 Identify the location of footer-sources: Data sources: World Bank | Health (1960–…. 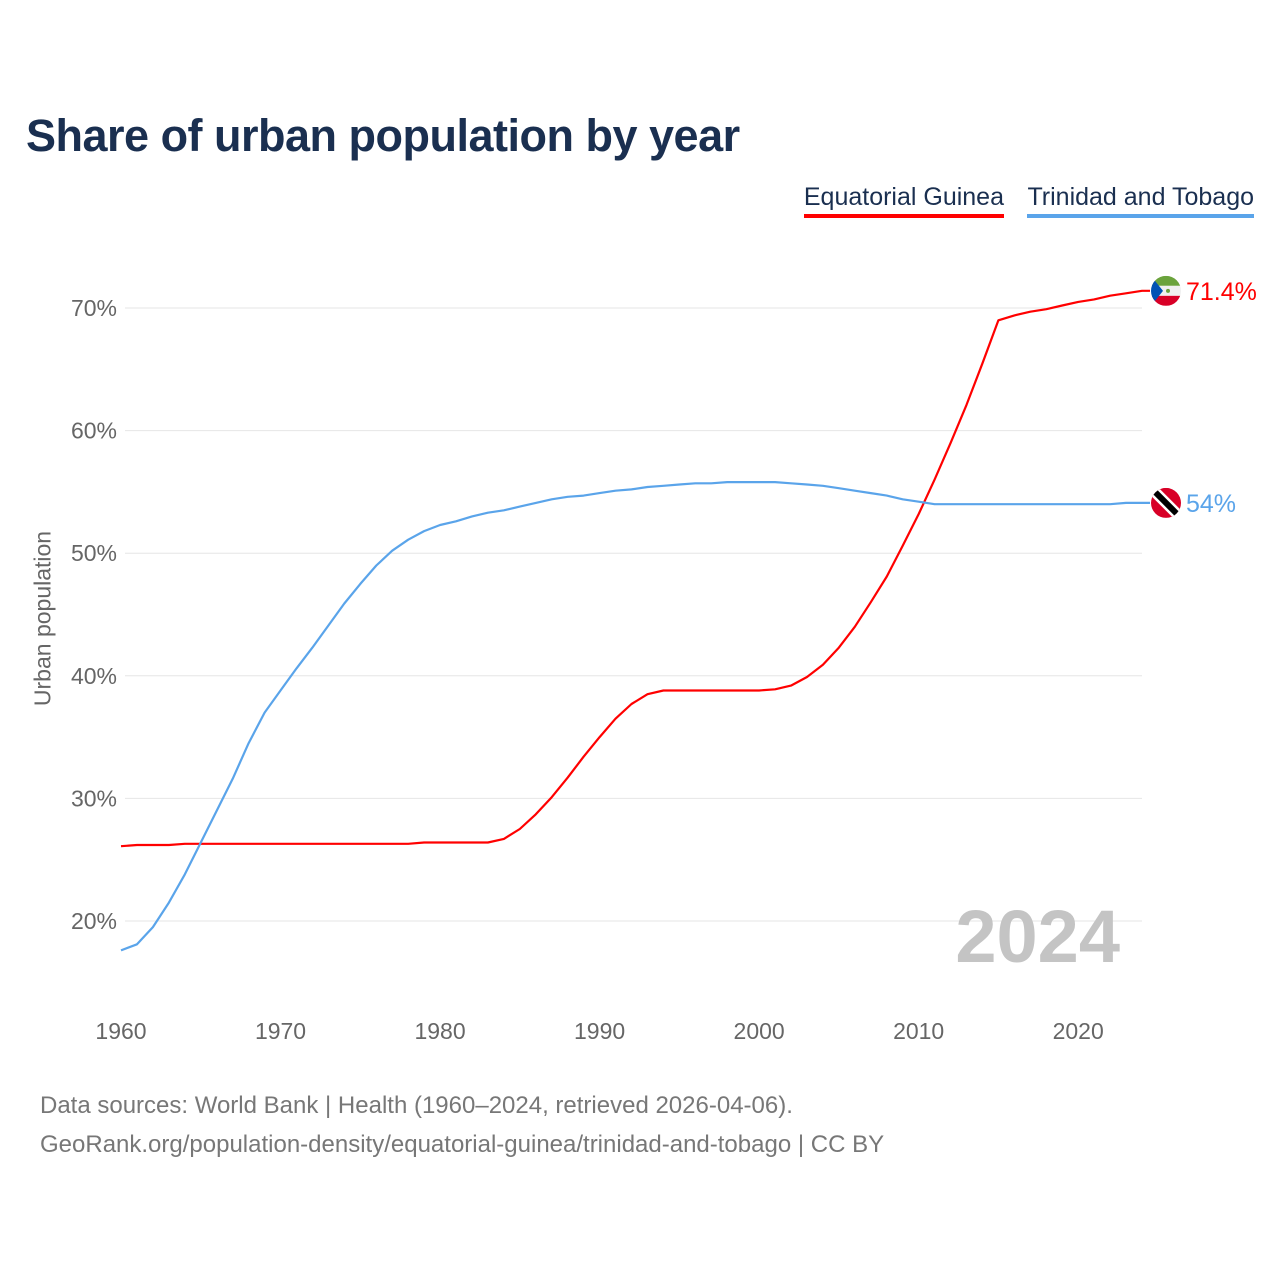
(416, 1105).